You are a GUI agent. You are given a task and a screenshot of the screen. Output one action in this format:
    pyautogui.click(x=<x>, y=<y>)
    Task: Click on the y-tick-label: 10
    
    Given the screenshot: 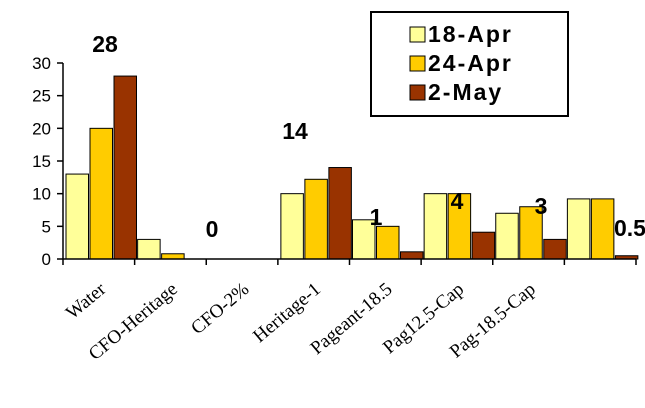 What is the action you would take?
    pyautogui.click(x=41, y=194)
    